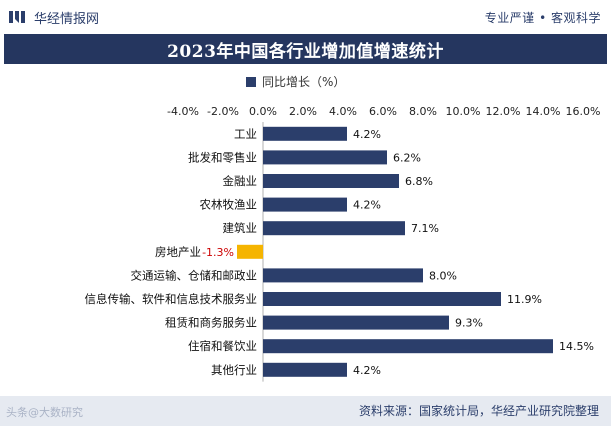 The image size is (611, 426). What do you see at coordinates (583, 111) in the screenshot?
I see `x-tick-label: 16.0%` at bounding box center [583, 111].